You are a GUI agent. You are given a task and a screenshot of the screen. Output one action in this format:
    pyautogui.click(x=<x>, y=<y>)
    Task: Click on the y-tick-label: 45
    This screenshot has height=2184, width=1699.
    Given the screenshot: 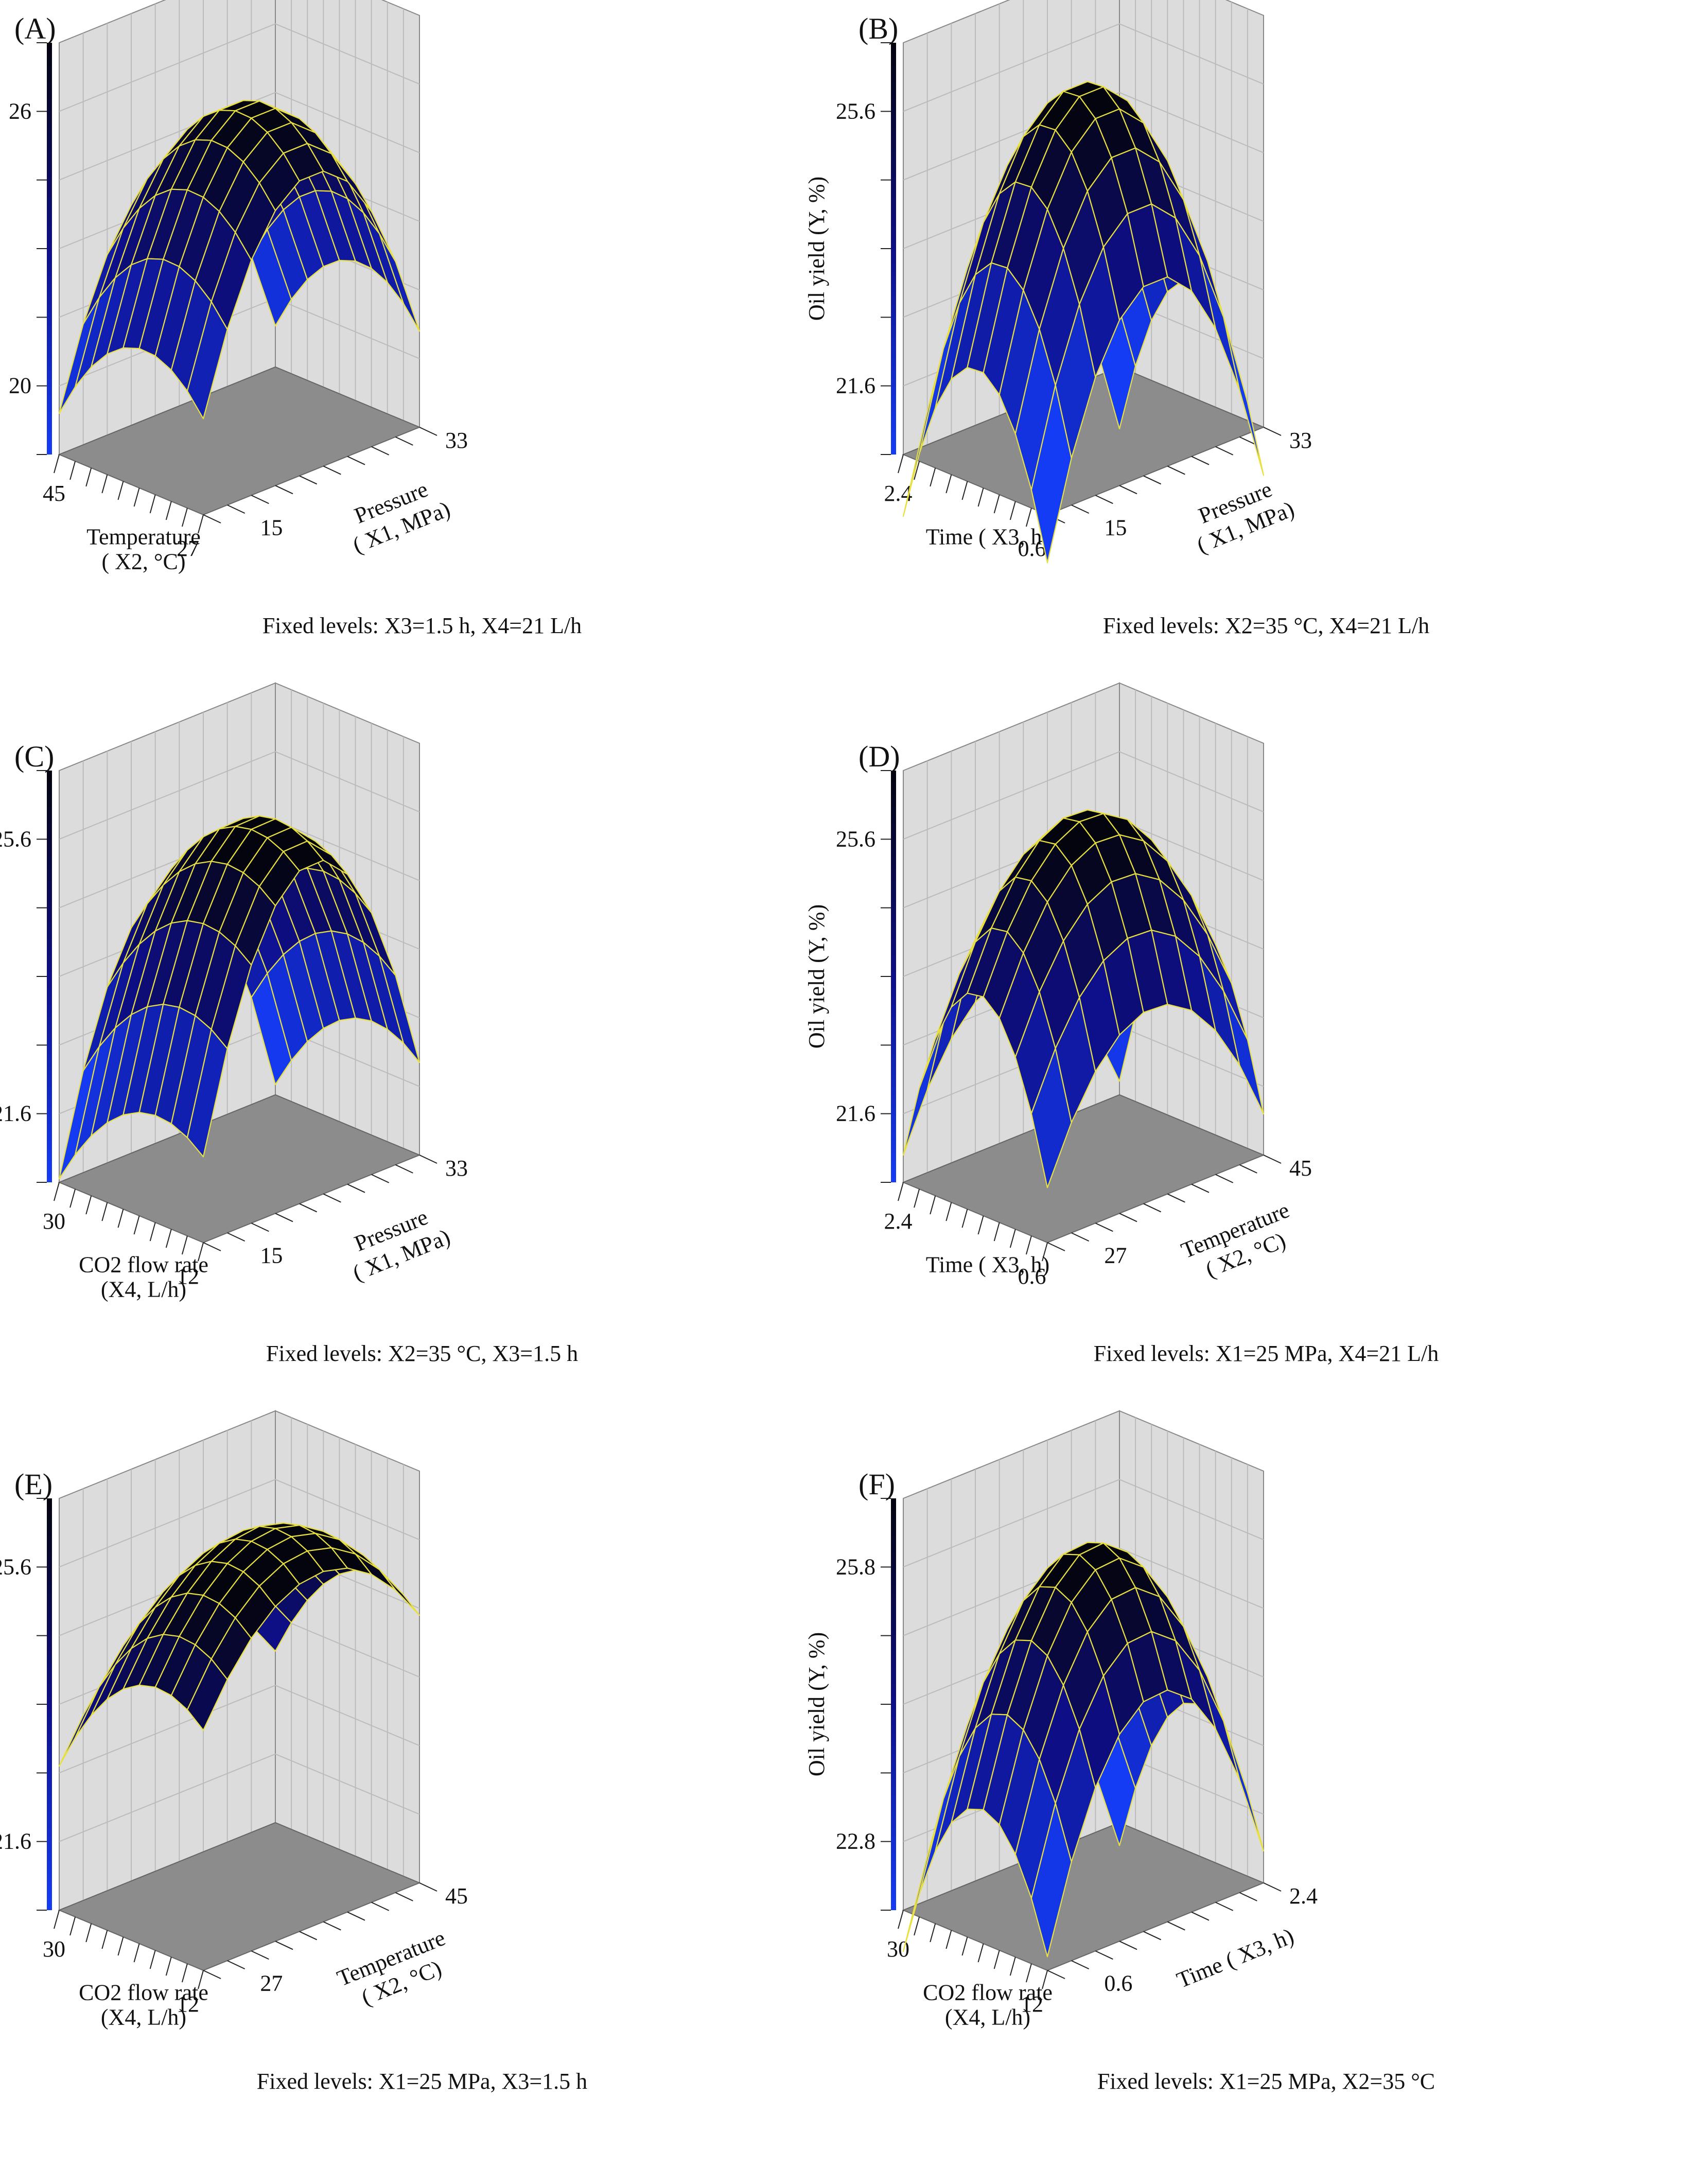 What is the action you would take?
    pyautogui.click(x=456, y=1896)
    